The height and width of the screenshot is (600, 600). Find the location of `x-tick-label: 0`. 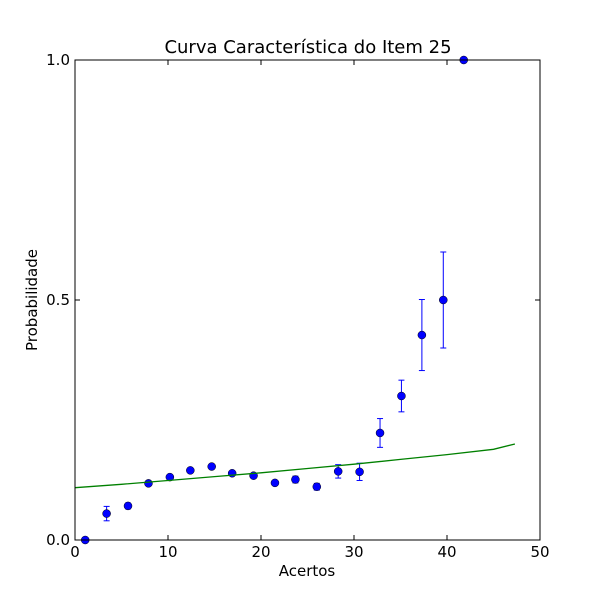

x-tick-label: 0 is located at coordinates (75, 552).